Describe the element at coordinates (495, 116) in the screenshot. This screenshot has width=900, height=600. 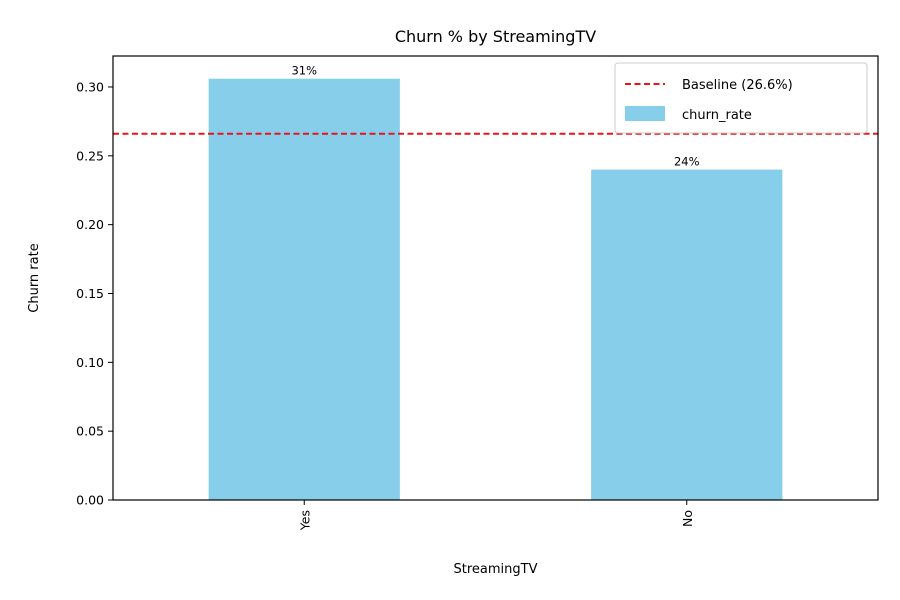
I see `data-labels-layer: 31% 24%` at that location.